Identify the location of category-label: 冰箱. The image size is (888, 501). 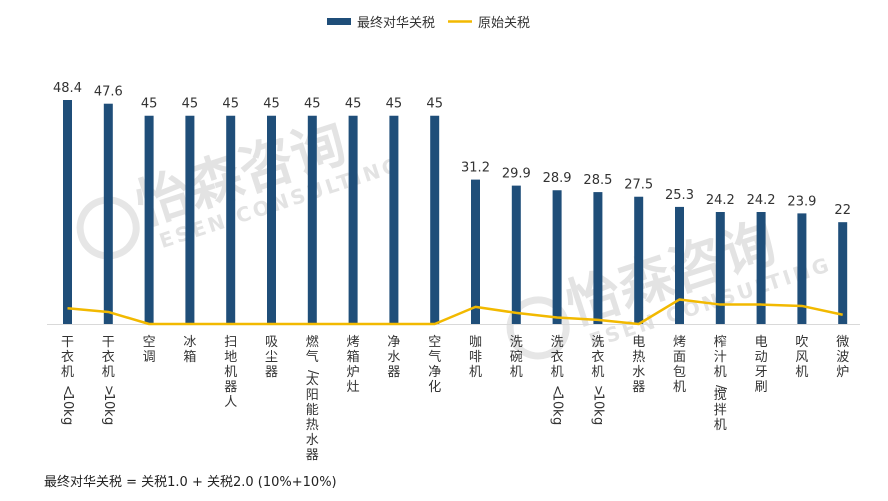
(189, 350).